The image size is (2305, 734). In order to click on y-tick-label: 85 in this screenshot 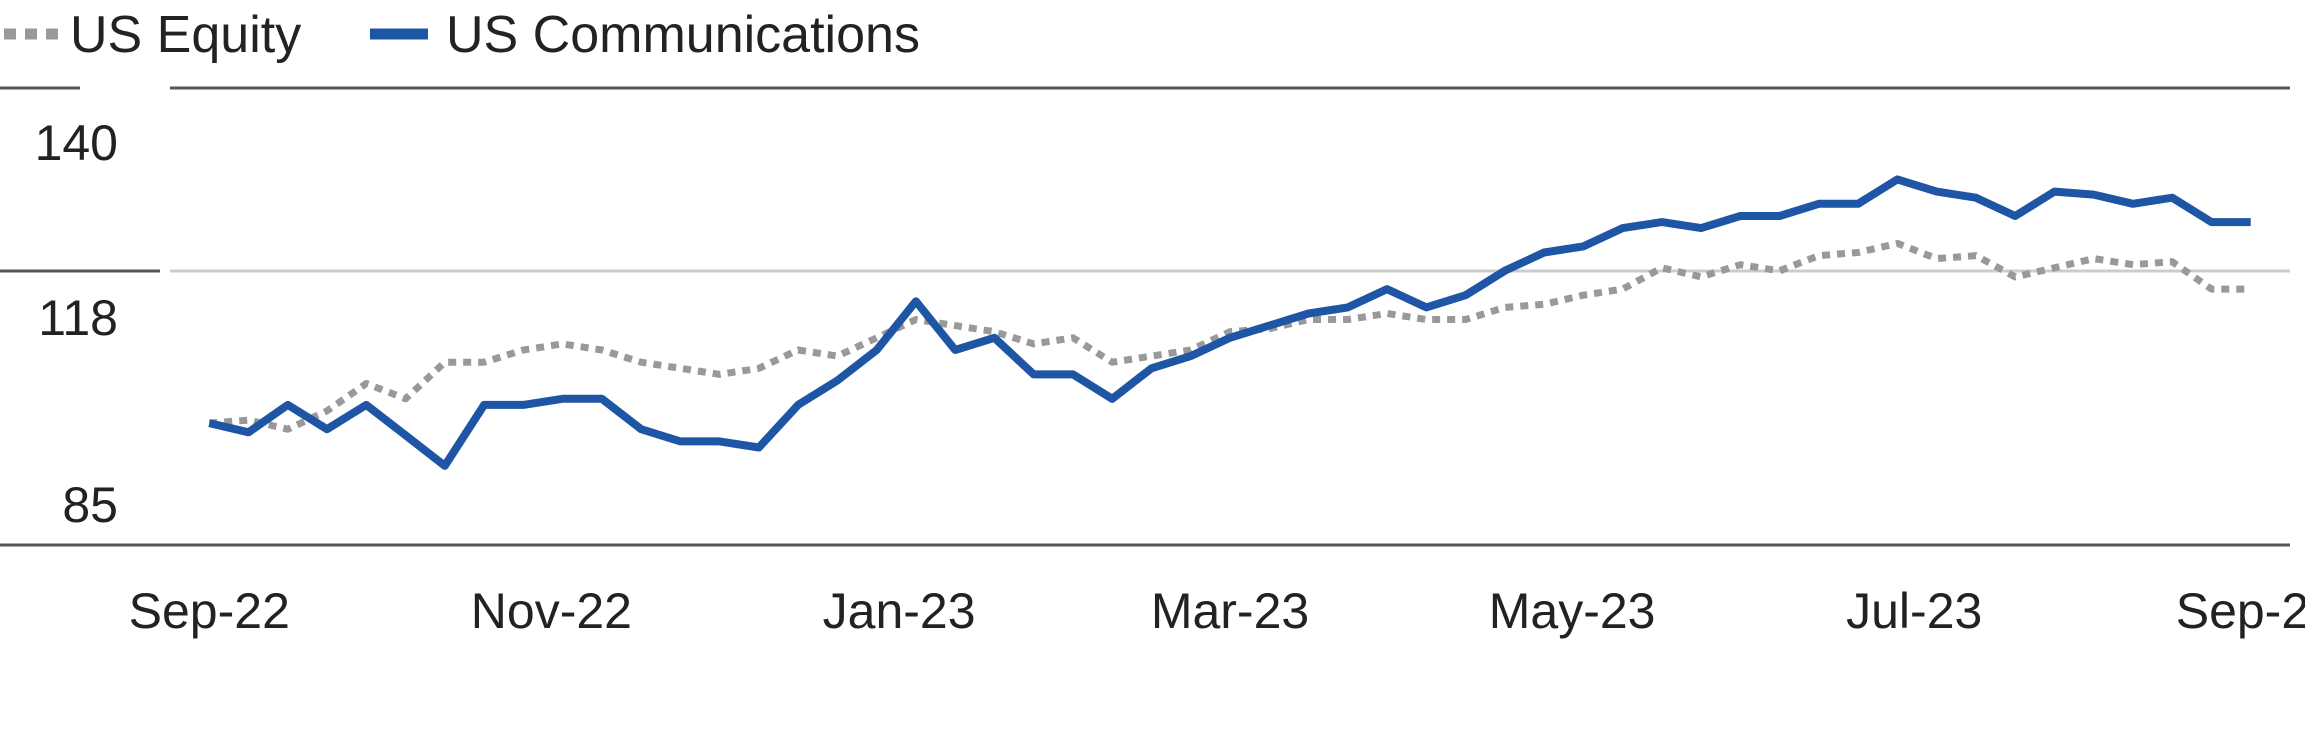, I will do `click(90, 505)`.